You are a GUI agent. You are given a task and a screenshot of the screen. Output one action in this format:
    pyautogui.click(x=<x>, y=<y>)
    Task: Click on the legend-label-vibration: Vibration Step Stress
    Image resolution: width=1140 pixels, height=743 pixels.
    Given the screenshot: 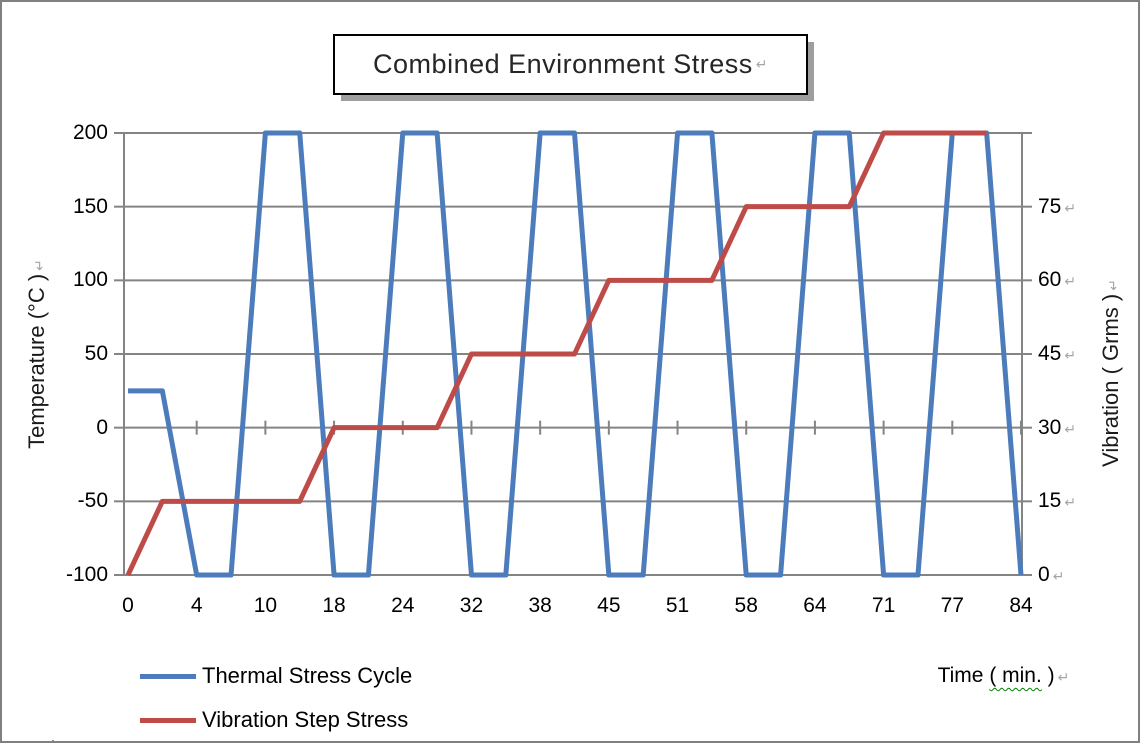 What is the action you would take?
    pyautogui.click(x=305, y=719)
    